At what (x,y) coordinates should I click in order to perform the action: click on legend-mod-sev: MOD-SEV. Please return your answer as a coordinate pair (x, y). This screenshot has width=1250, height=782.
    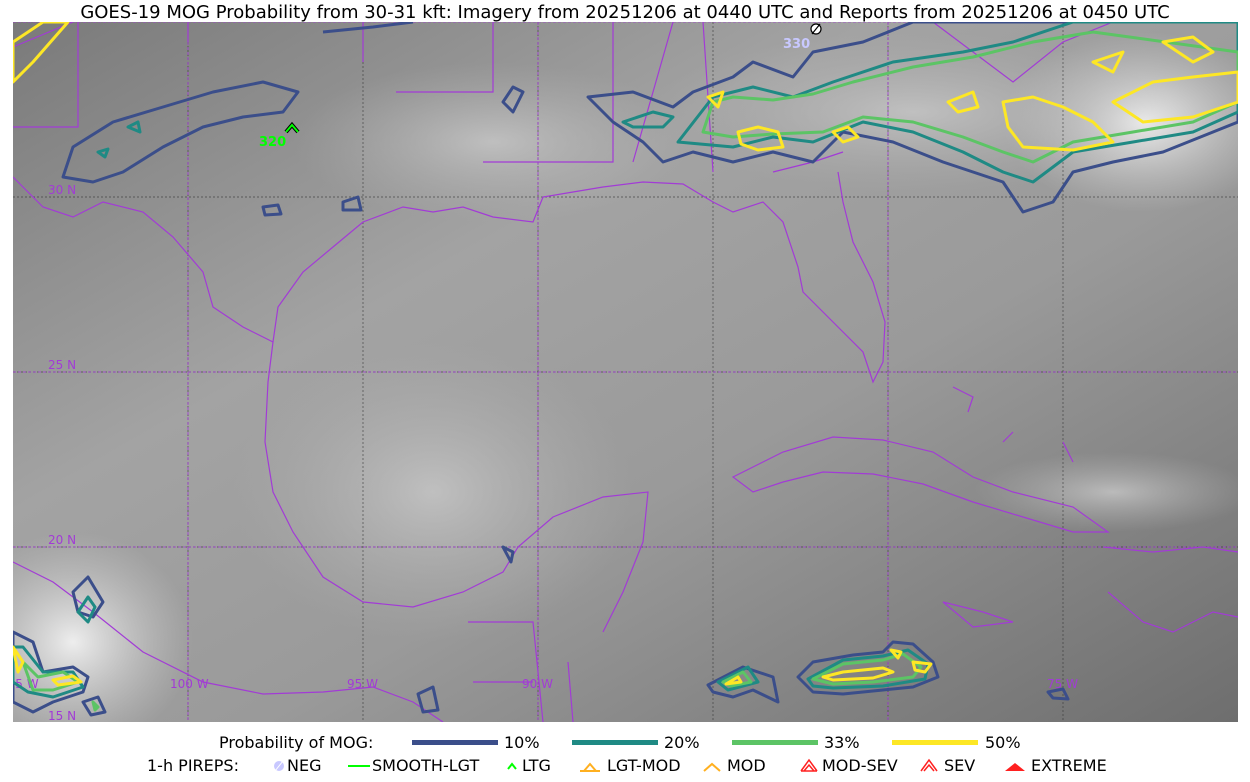
    Looking at the image, I should click on (860, 765).